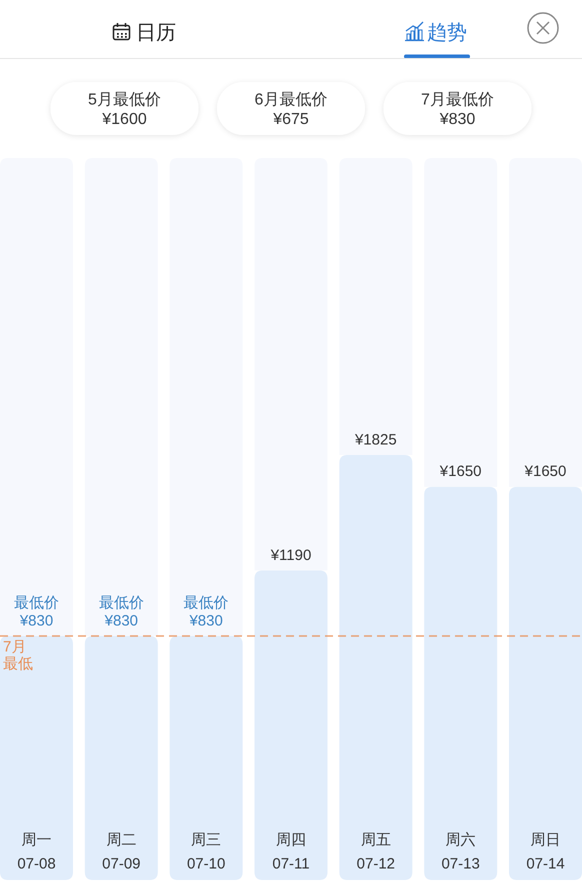 The width and height of the screenshot is (582, 895). I want to click on annotation: 5月最低价 ¥1600, so click(124, 110).